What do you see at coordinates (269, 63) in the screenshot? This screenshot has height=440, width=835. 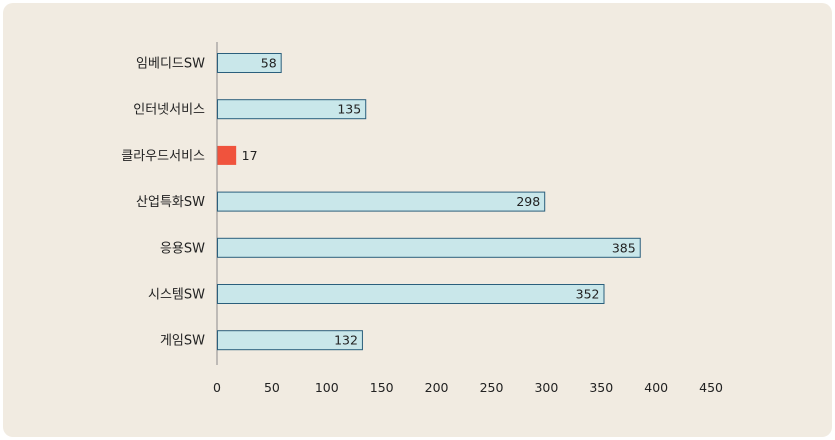 I see `value-label: 58` at bounding box center [269, 63].